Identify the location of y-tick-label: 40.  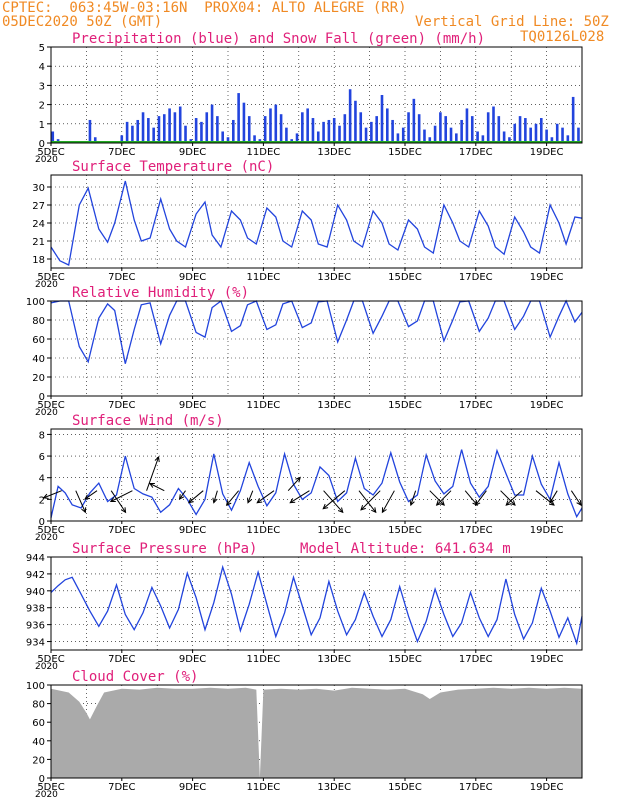
(38, 742).